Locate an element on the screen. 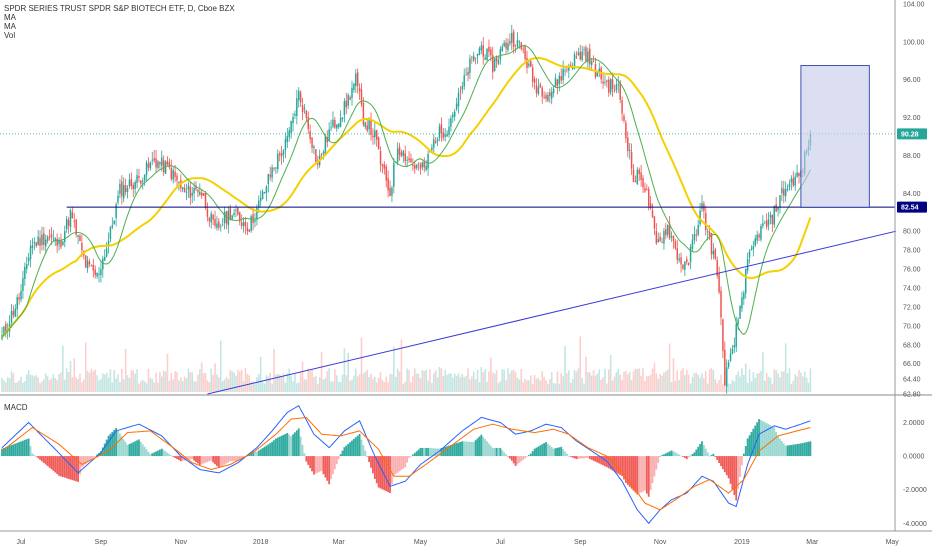  legend-macd-label: MACD is located at coordinates (16, 407).